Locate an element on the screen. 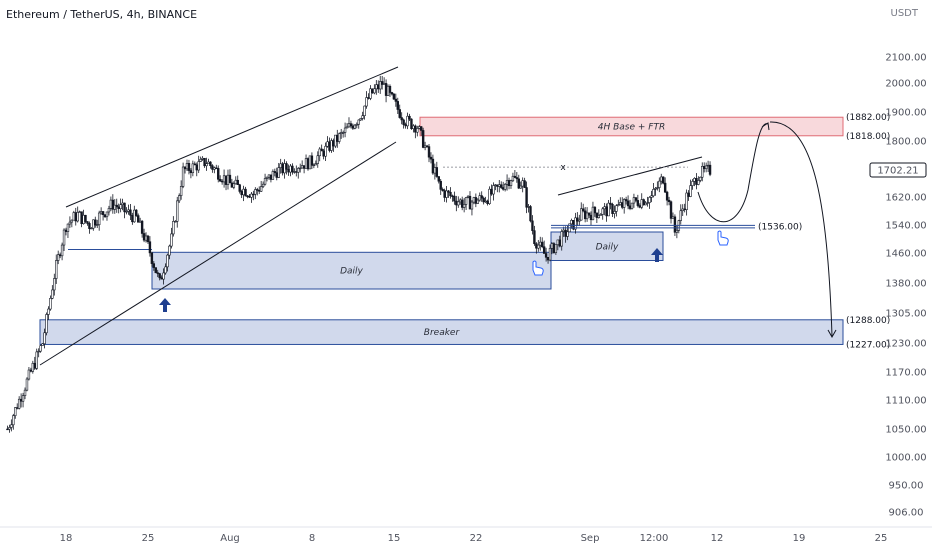 Image resolution: width=932 pixels, height=550 pixels. y-tick-label: 1460.00 is located at coordinates (905, 254).